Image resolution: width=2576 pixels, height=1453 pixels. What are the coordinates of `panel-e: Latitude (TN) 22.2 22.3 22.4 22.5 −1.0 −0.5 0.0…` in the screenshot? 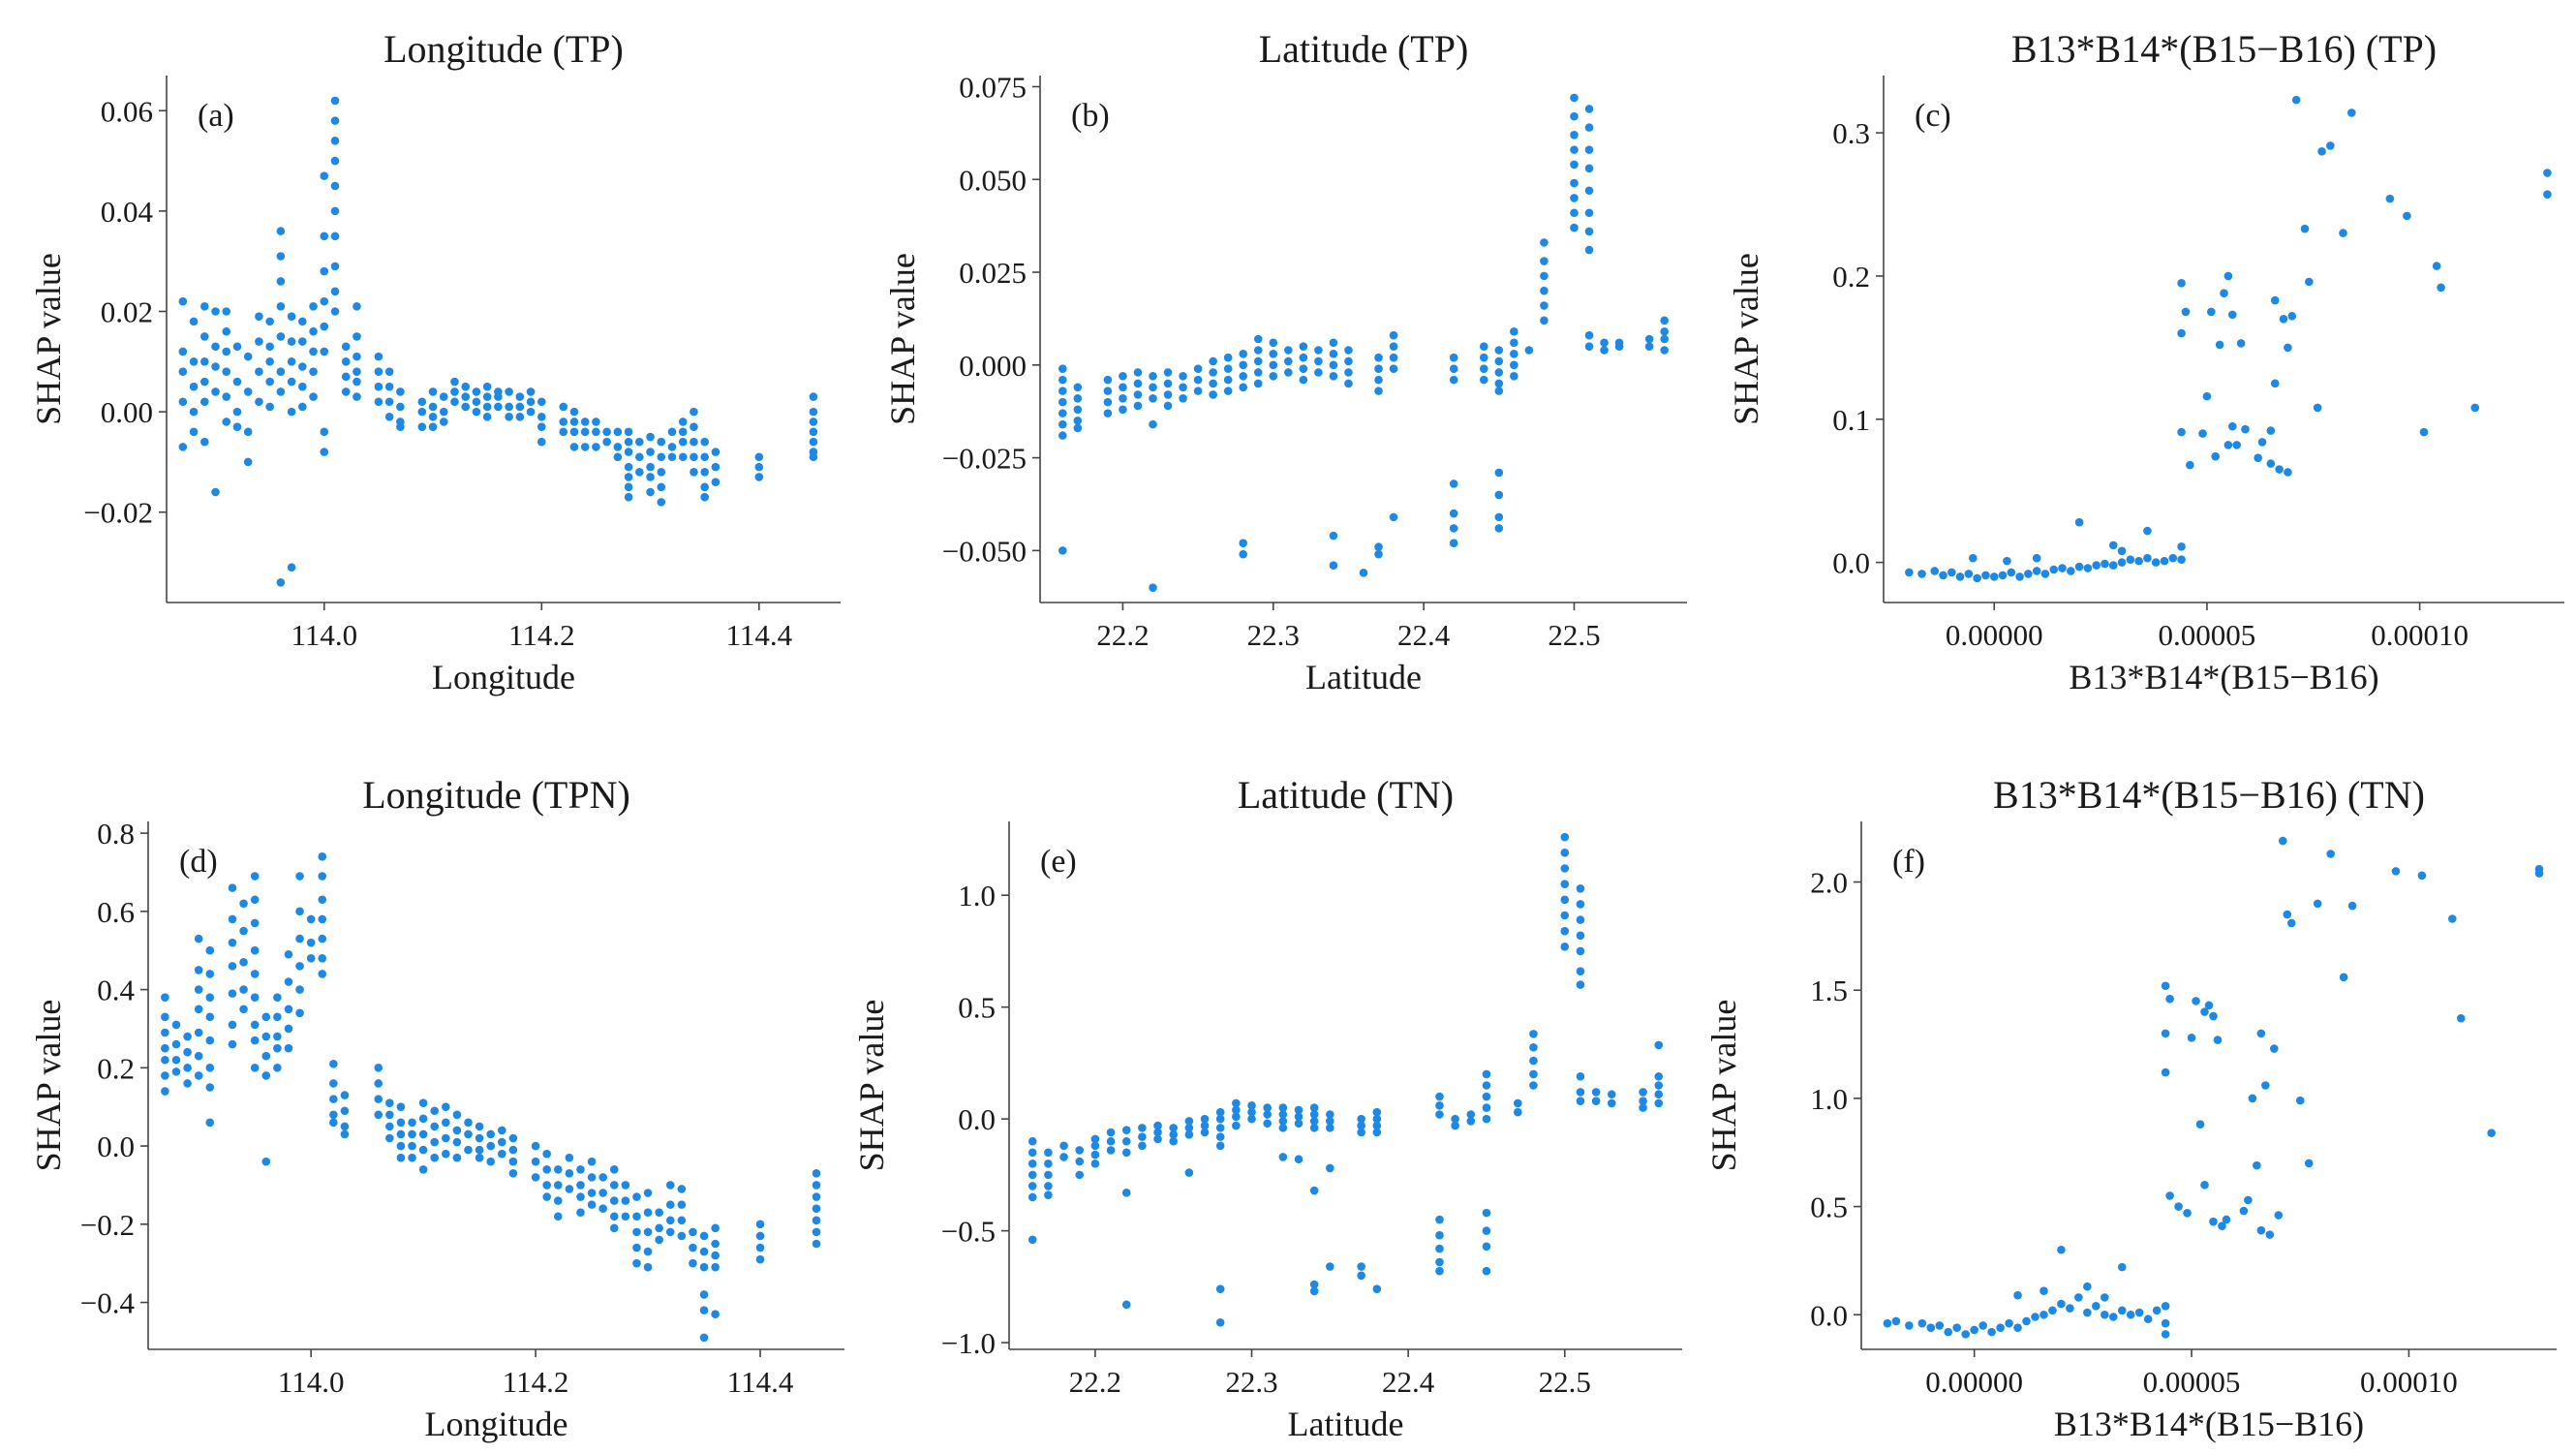 It's located at (1267, 1108).